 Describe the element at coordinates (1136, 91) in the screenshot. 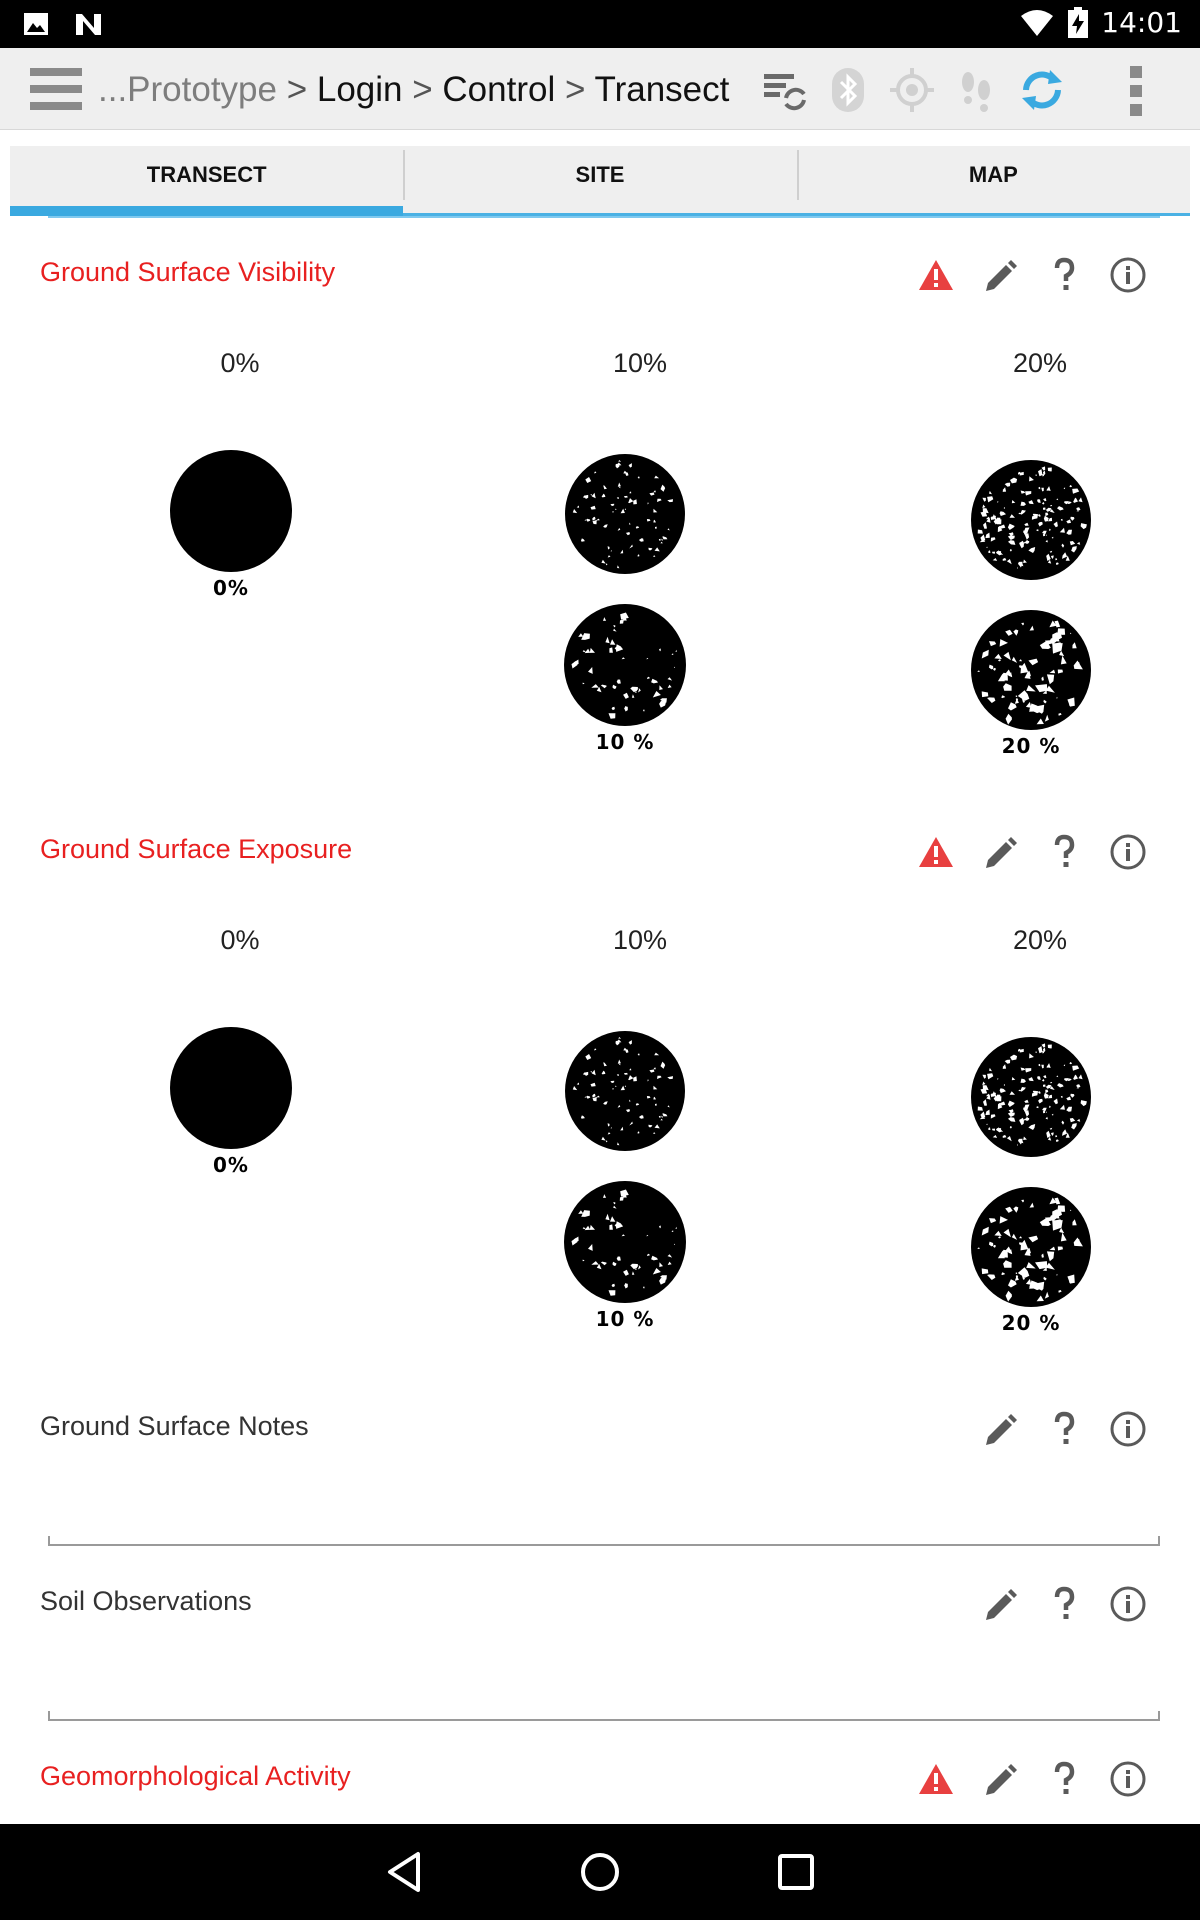

I see `overflow-menu-icon` at that location.